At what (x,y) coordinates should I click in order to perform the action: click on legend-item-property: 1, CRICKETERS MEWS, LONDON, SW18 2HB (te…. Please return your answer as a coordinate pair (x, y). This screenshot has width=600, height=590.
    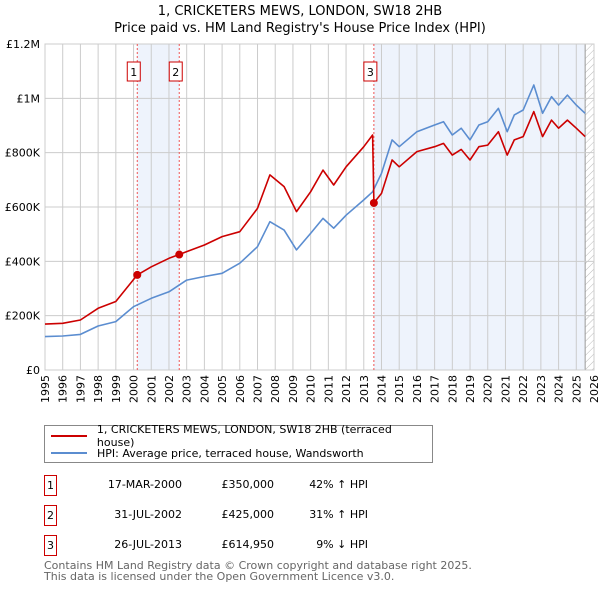
    Looking at the image, I should click on (241, 436).